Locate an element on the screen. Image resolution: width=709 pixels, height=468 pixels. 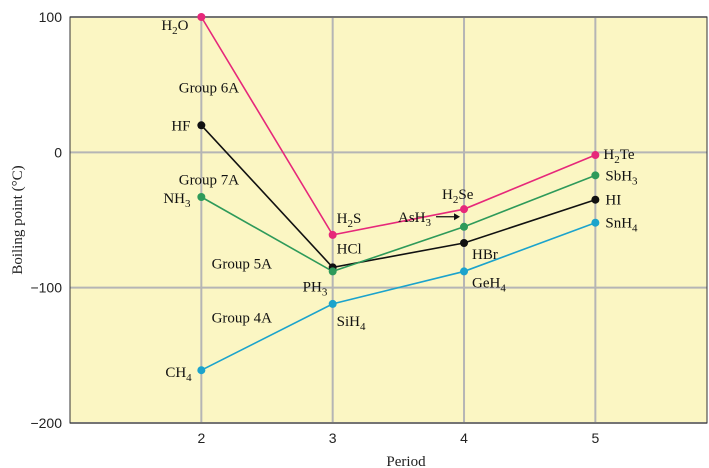
point-label: NH3 is located at coordinates (177, 200).